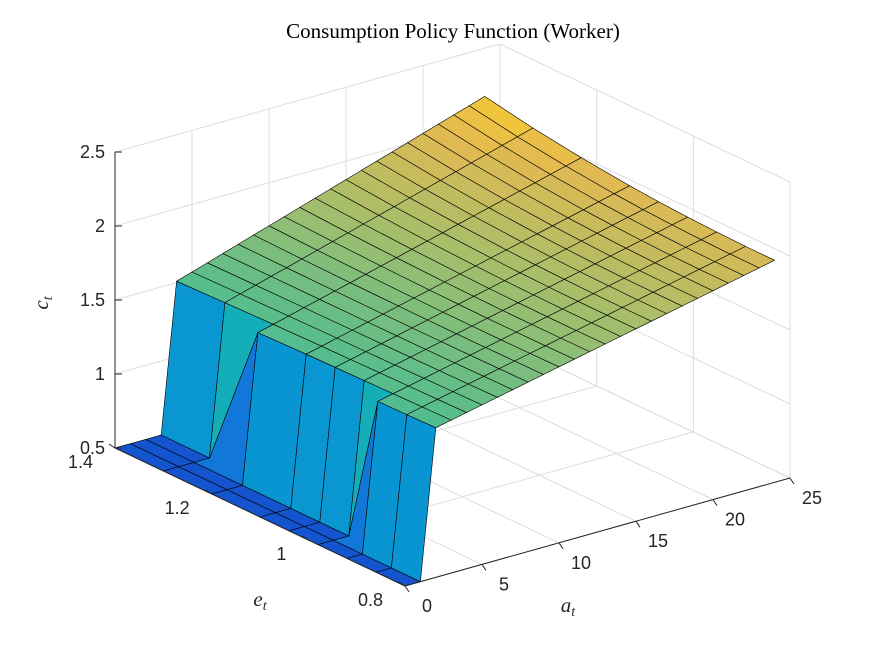 The image size is (875, 656). What do you see at coordinates (573, 612) in the screenshot?
I see `x-axis-label-sub: t` at bounding box center [573, 612].